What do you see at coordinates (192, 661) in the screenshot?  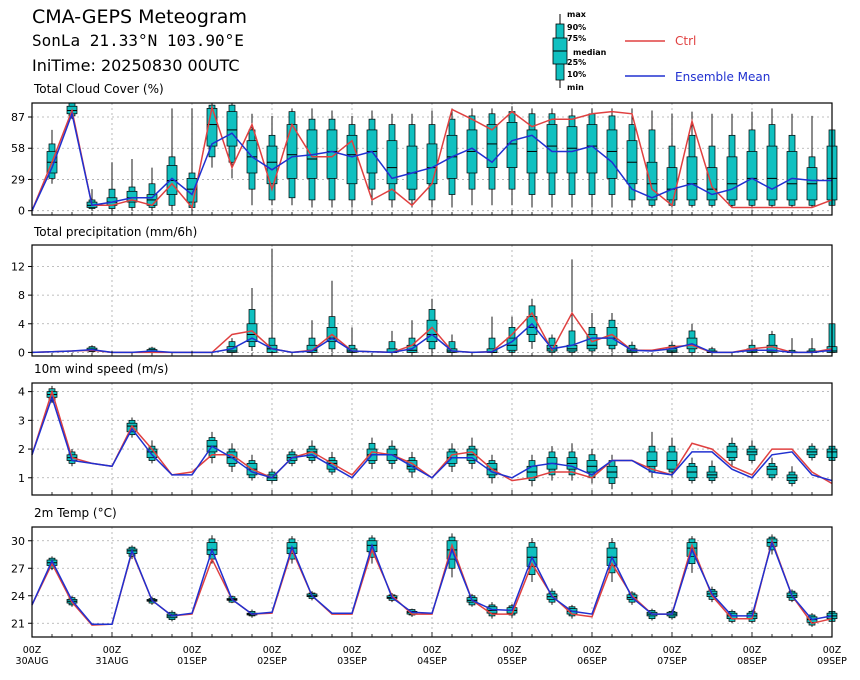 I see `x-tick-label-date: 01SEP` at bounding box center [192, 661].